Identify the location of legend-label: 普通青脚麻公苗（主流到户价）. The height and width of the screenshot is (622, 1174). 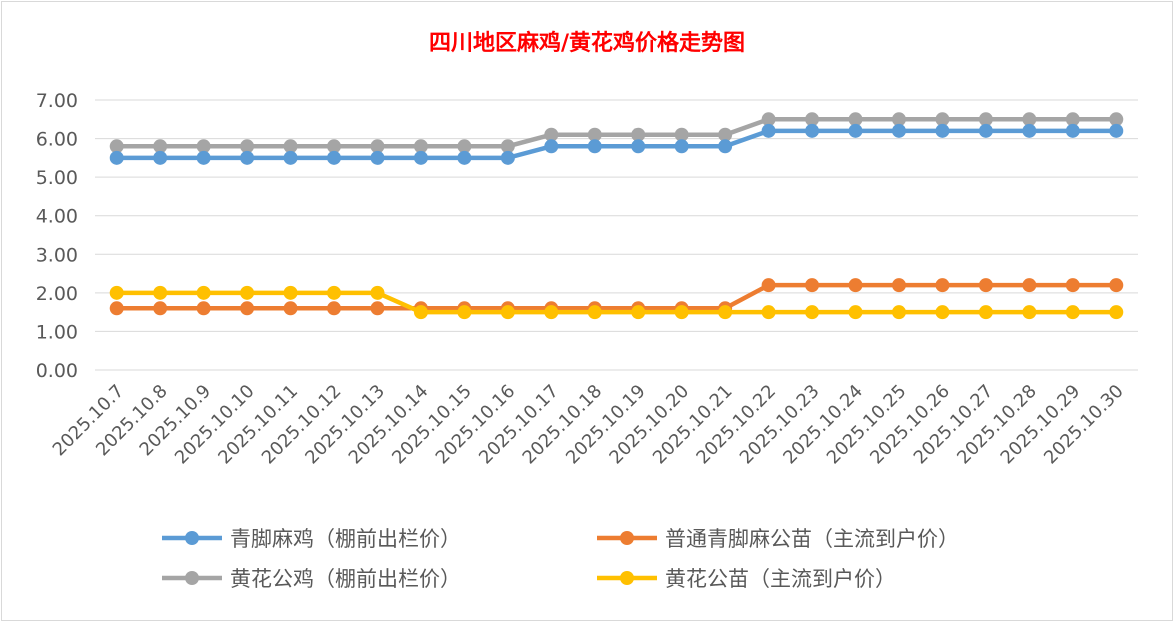
(812, 539).